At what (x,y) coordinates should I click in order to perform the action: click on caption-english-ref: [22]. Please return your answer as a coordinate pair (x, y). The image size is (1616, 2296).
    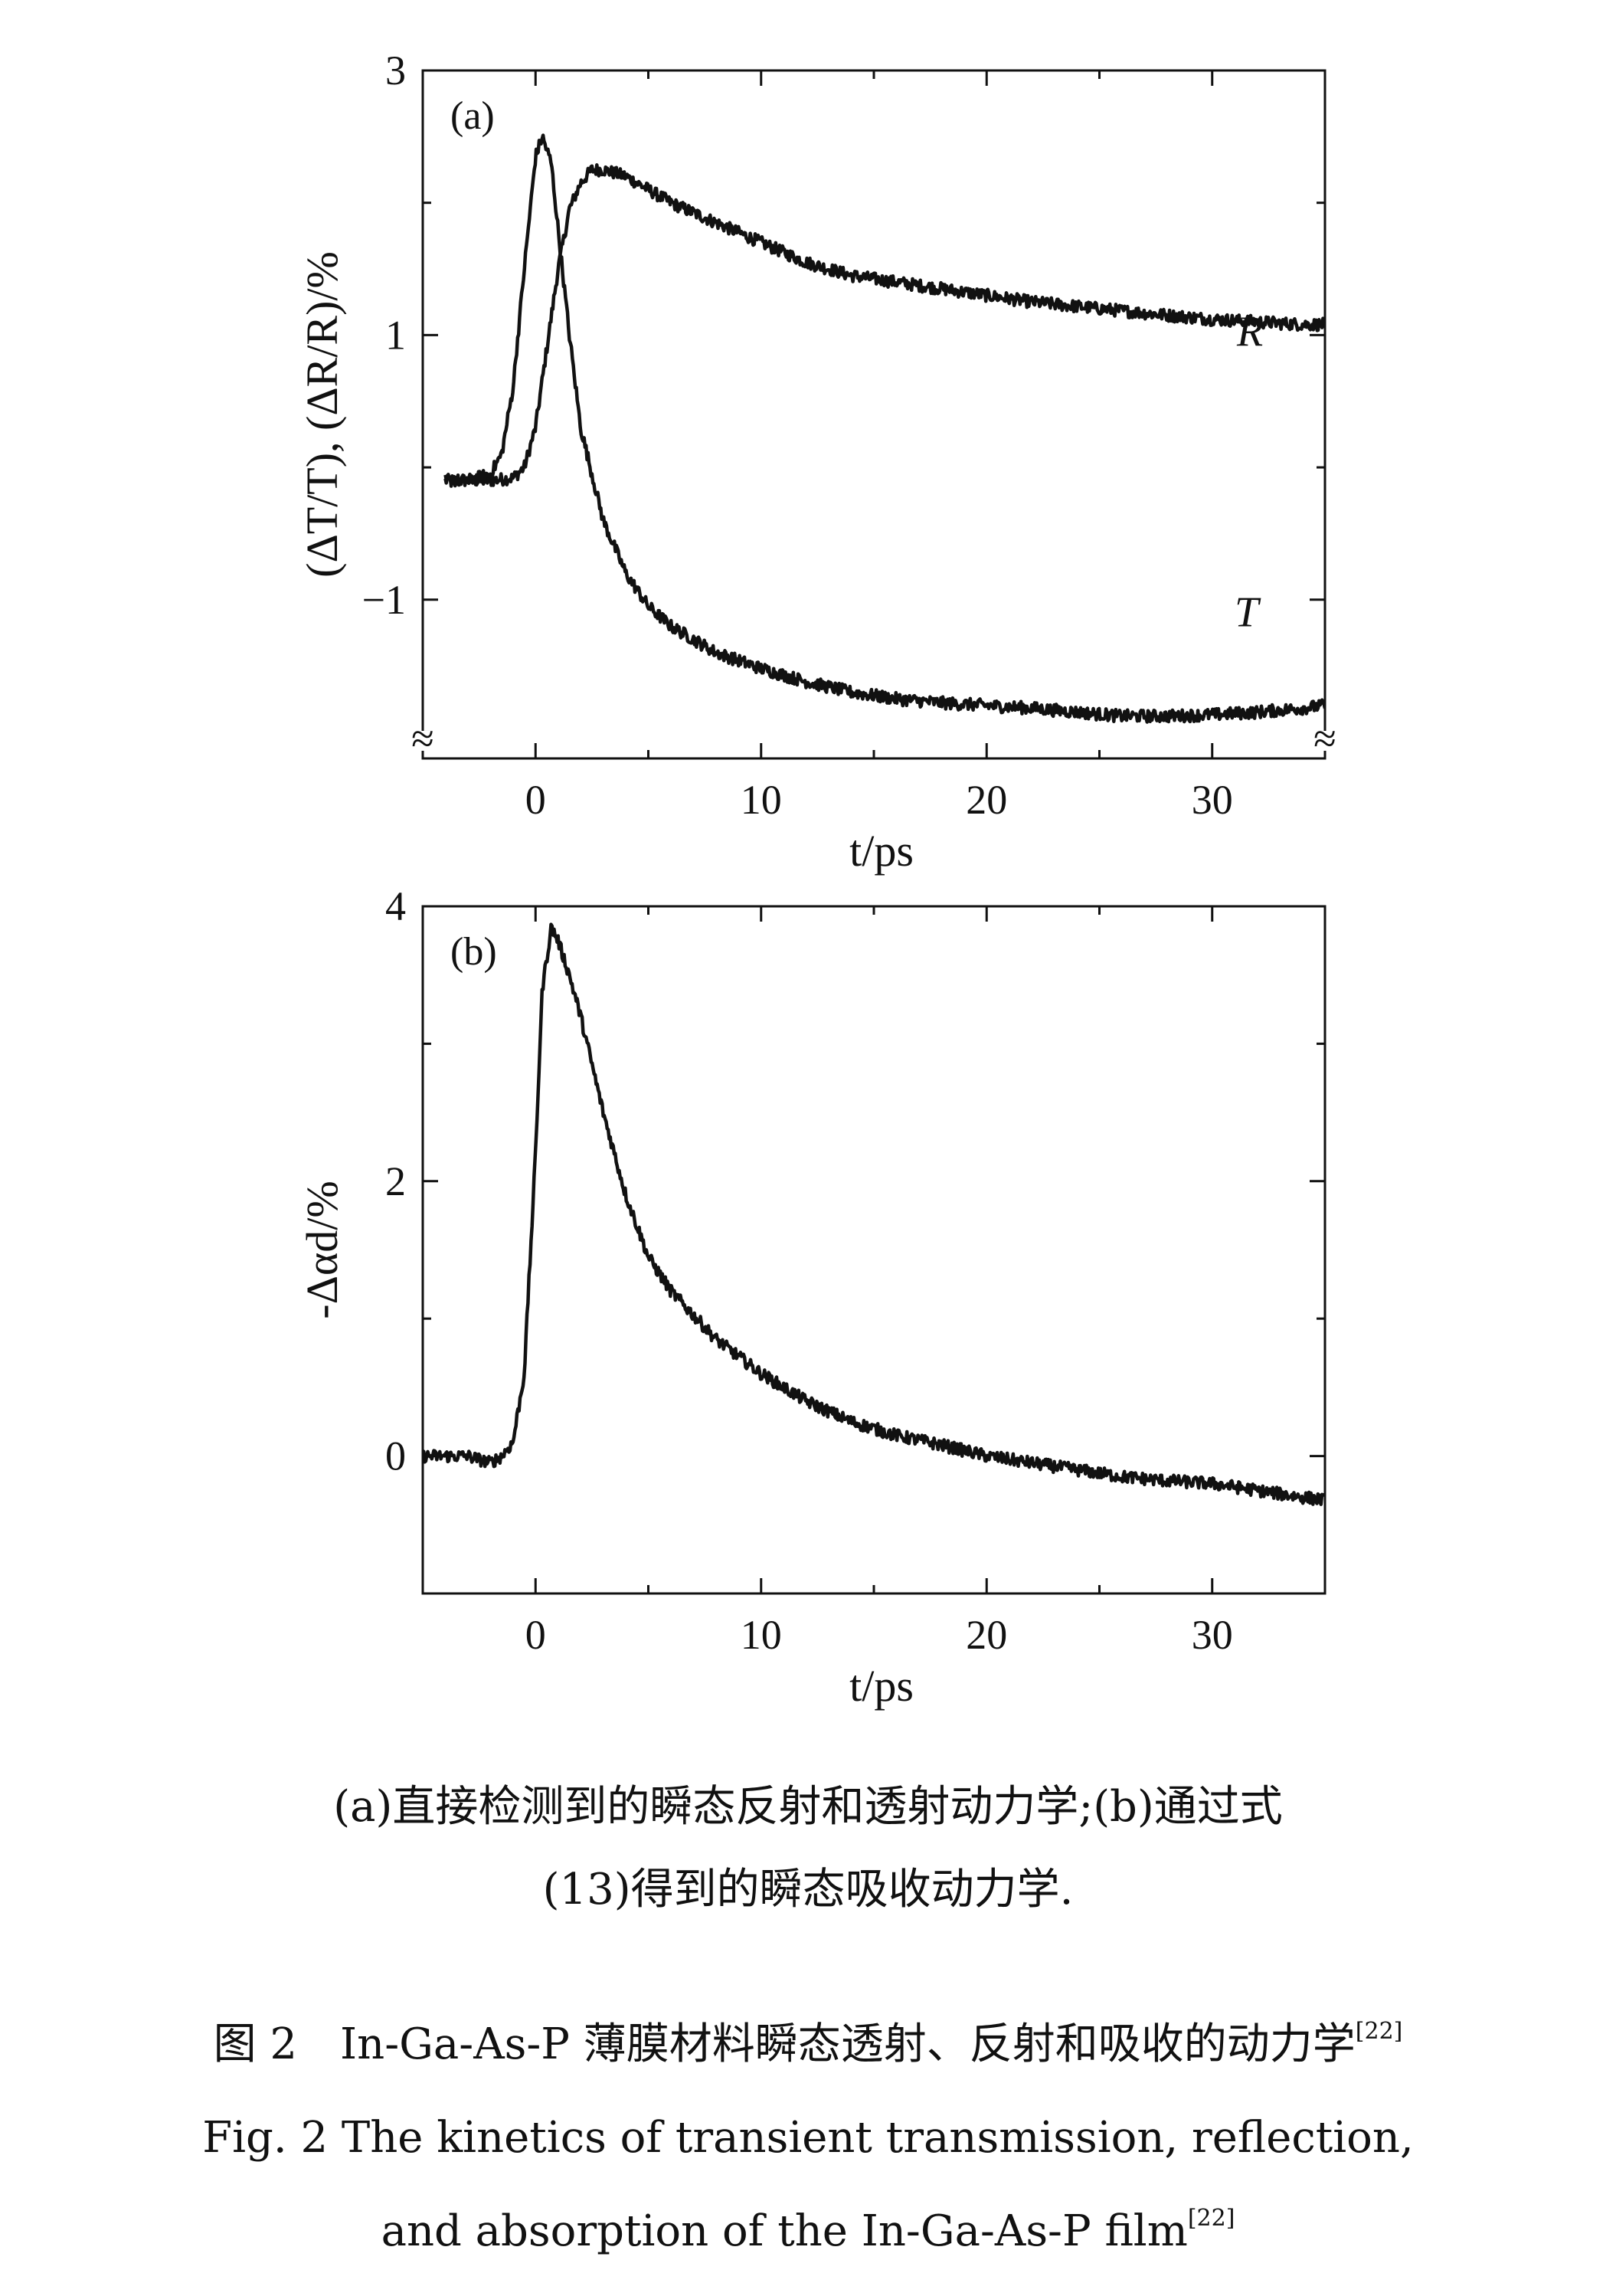
    Looking at the image, I should click on (1211, 2218).